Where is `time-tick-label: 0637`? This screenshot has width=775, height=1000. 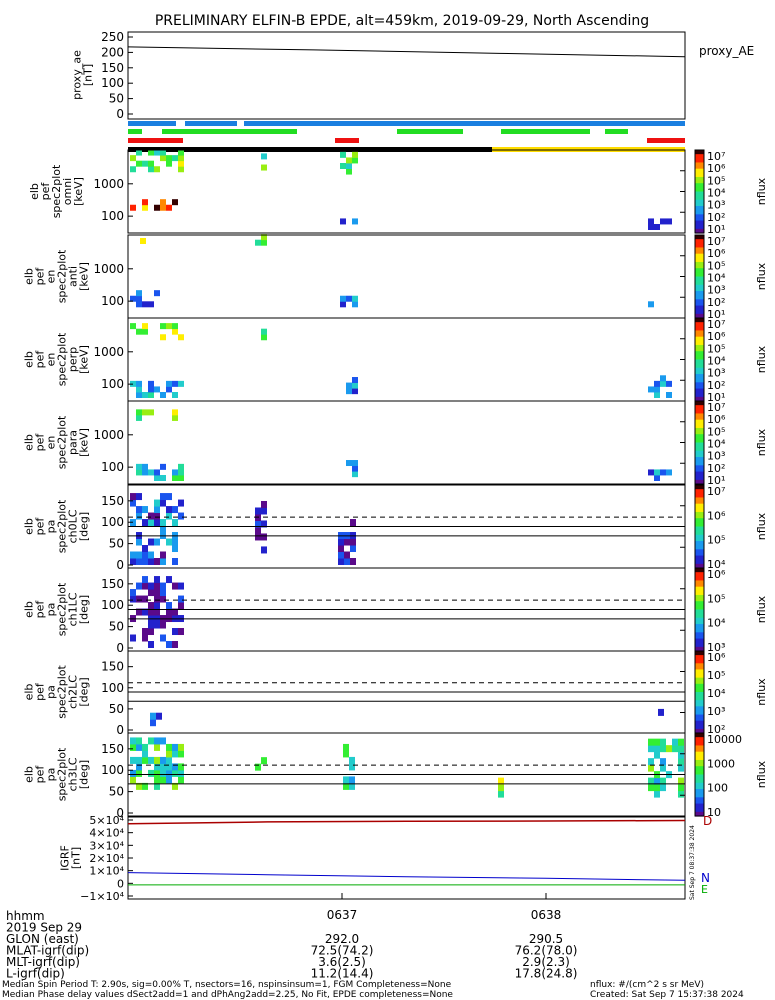
time-tick-label: 0637 is located at coordinates (342, 915).